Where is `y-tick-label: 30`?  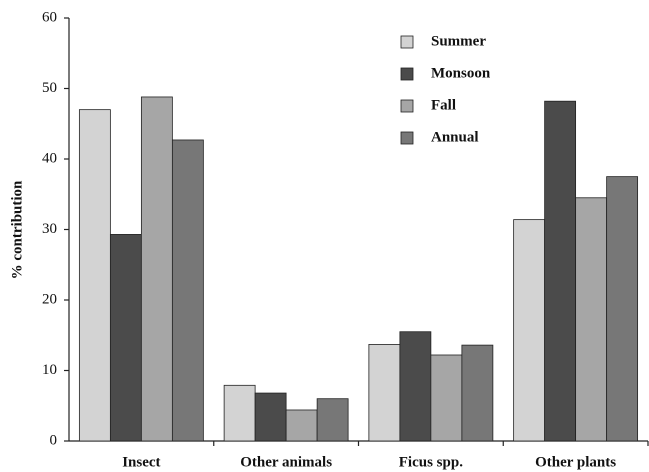
y-tick-label: 30 is located at coordinates (49, 229).